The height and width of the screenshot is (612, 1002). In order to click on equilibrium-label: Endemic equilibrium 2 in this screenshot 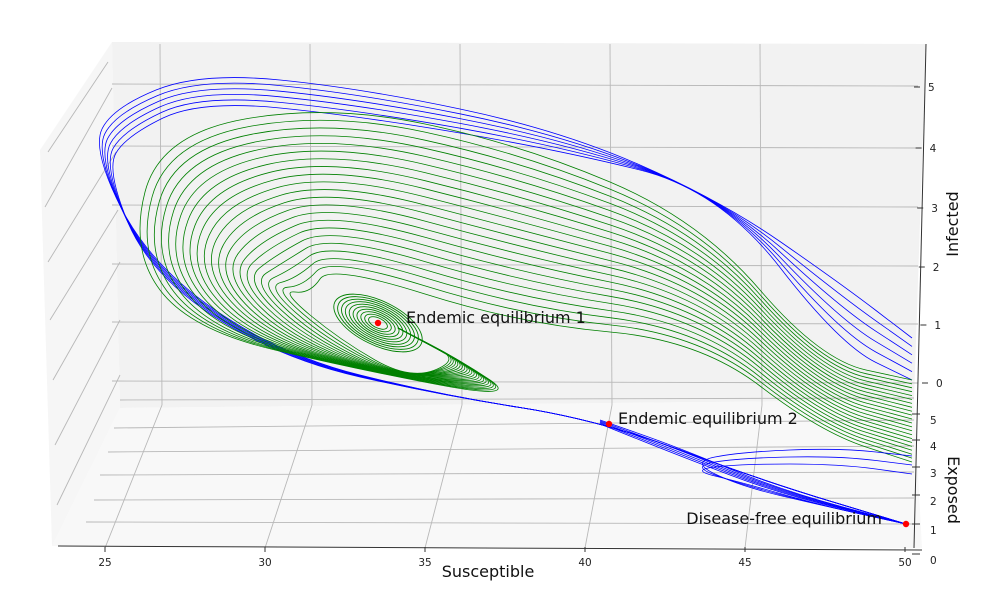, I will do `click(708, 418)`.